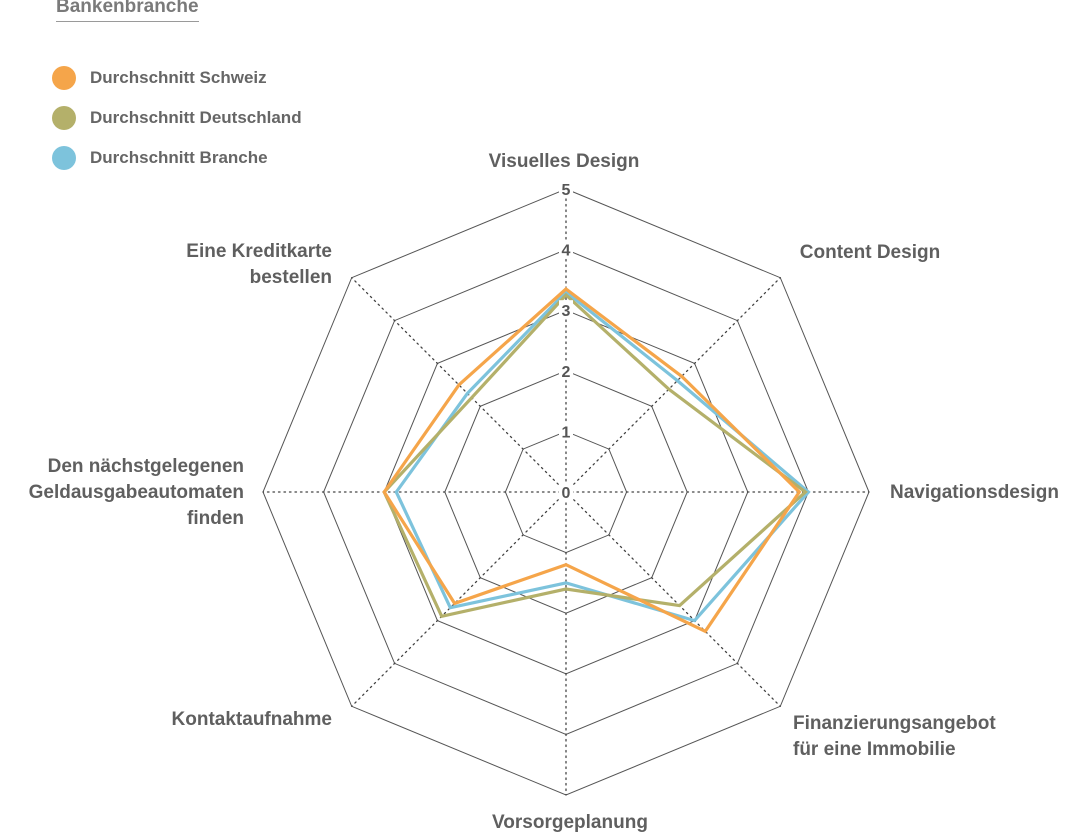 The width and height of the screenshot is (1080, 832). I want to click on legend-swatch-deutschland, so click(64, 118).